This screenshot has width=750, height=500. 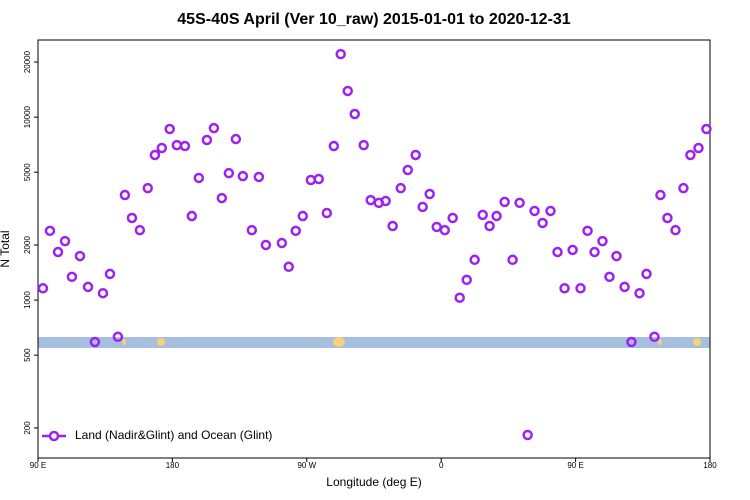 I want to click on y-tick-label: 500, so click(x=27, y=355).